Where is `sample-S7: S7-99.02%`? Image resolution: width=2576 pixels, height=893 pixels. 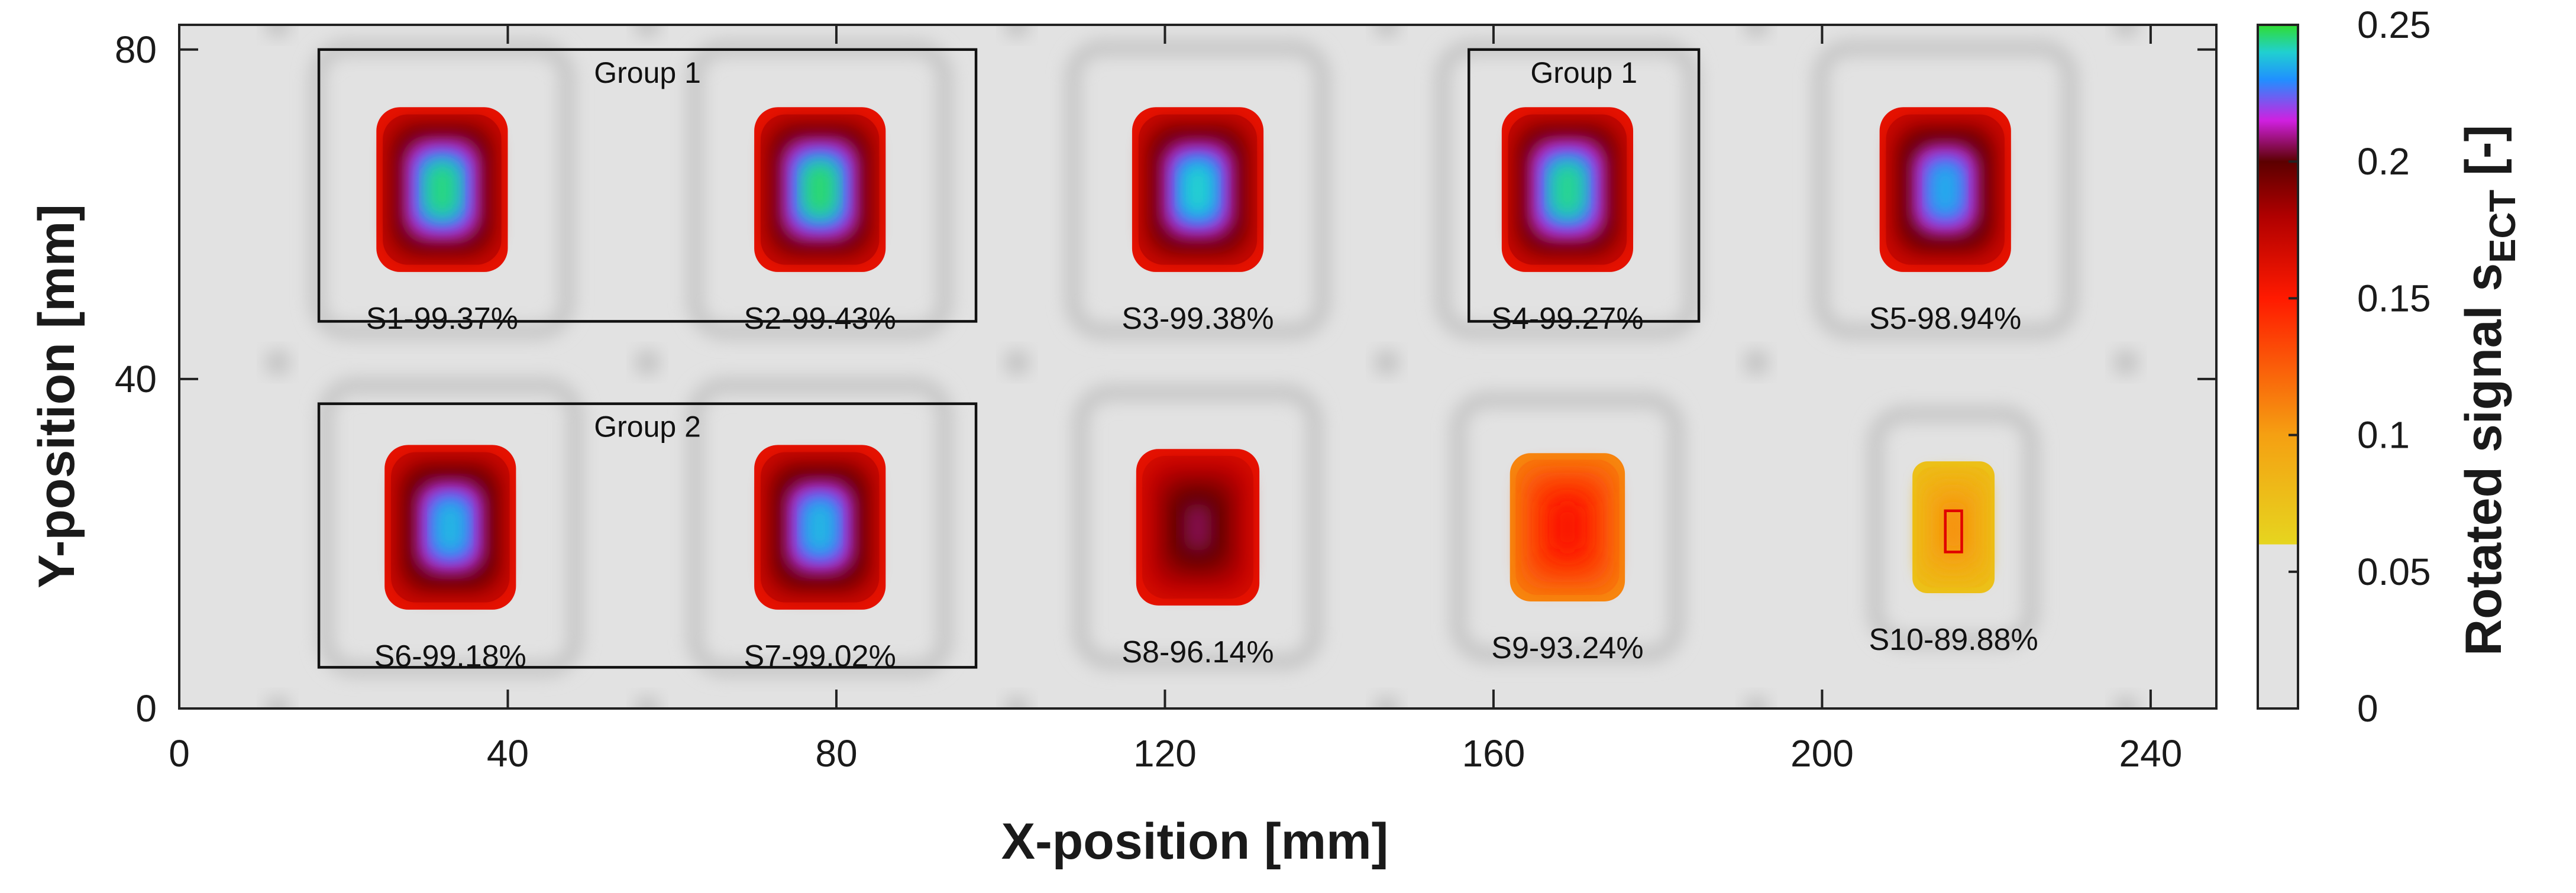
sample-S7: S7-99.02% is located at coordinates (820, 527).